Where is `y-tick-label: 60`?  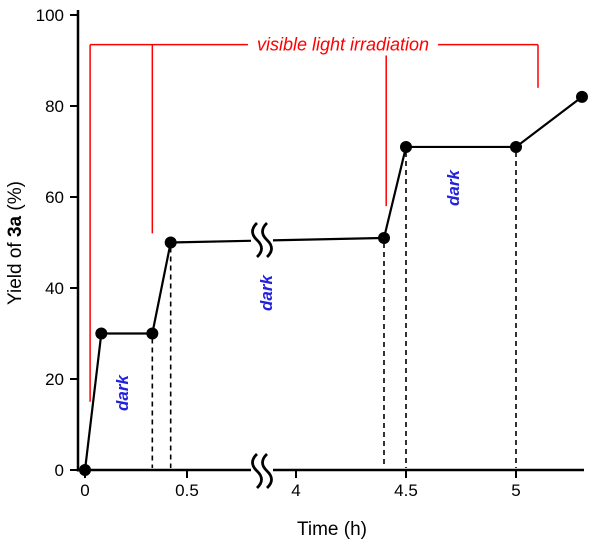
y-tick-label: 60 is located at coordinates (54, 197).